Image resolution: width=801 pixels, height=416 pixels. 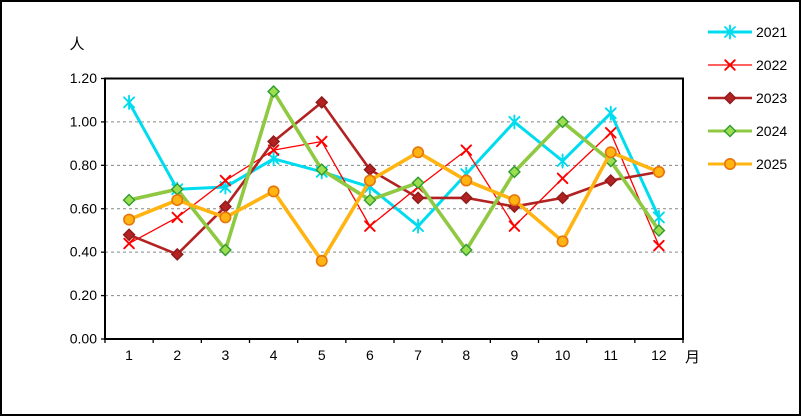 I want to click on x-tick-label: 5, so click(x=322, y=355).